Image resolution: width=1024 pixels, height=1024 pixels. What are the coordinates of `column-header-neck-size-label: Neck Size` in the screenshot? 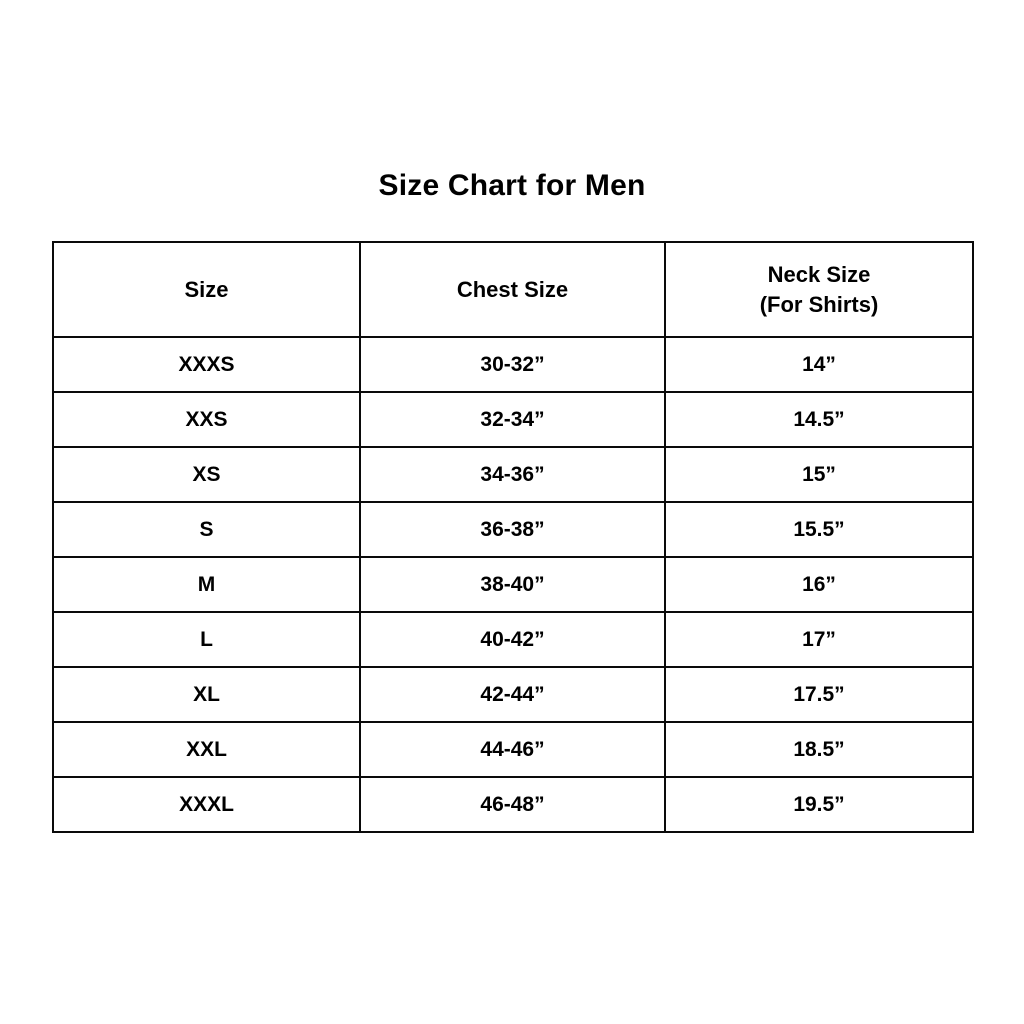 It's located at (819, 274).